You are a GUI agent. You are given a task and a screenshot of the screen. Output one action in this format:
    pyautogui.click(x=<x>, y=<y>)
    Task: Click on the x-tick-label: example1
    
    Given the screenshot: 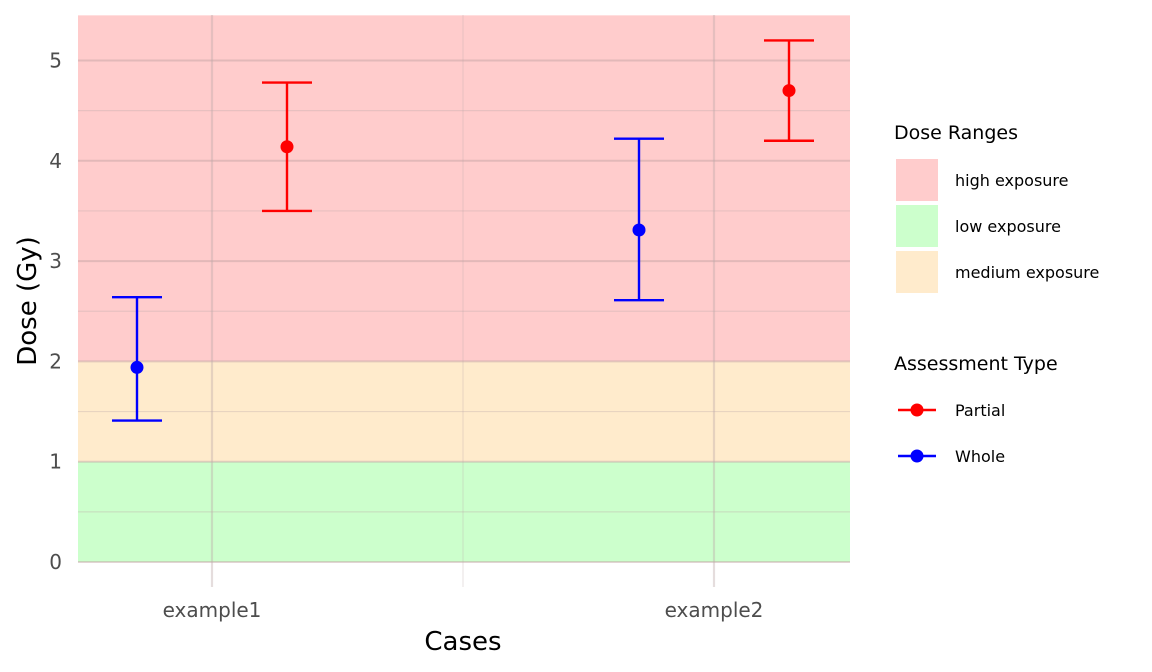 What is the action you would take?
    pyautogui.click(x=212, y=610)
    